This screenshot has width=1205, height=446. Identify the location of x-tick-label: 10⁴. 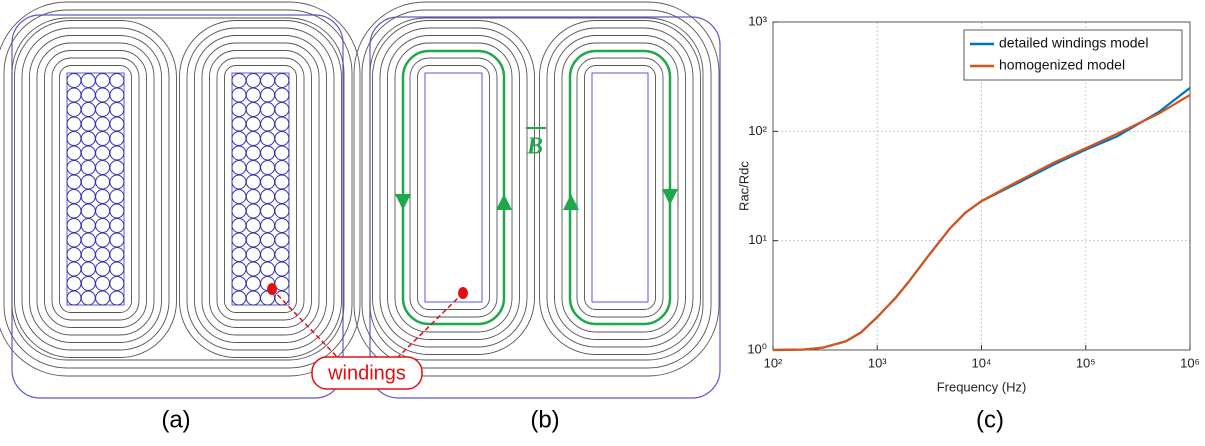
(981, 362).